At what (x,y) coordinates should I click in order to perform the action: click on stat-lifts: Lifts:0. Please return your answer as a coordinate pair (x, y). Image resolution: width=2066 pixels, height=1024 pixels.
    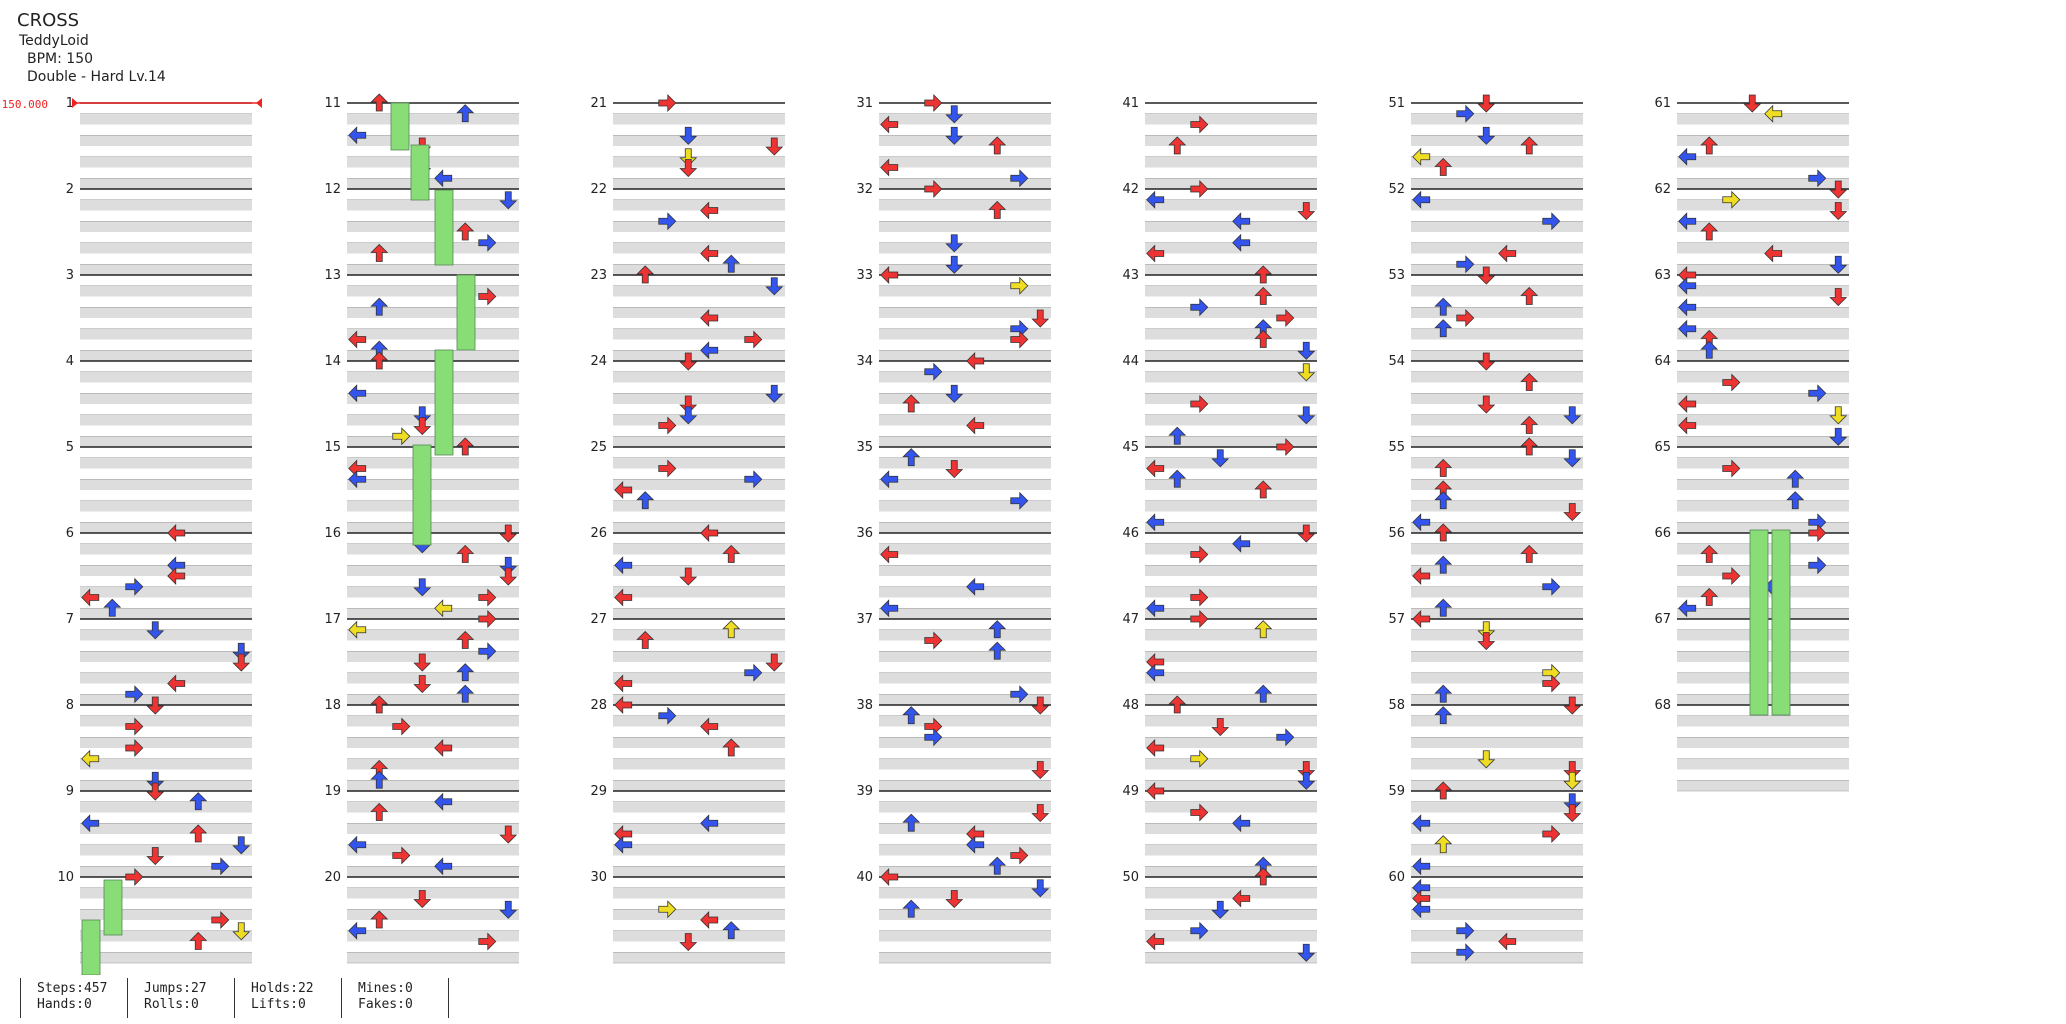
    Looking at the image, I should click on (278, 1004).